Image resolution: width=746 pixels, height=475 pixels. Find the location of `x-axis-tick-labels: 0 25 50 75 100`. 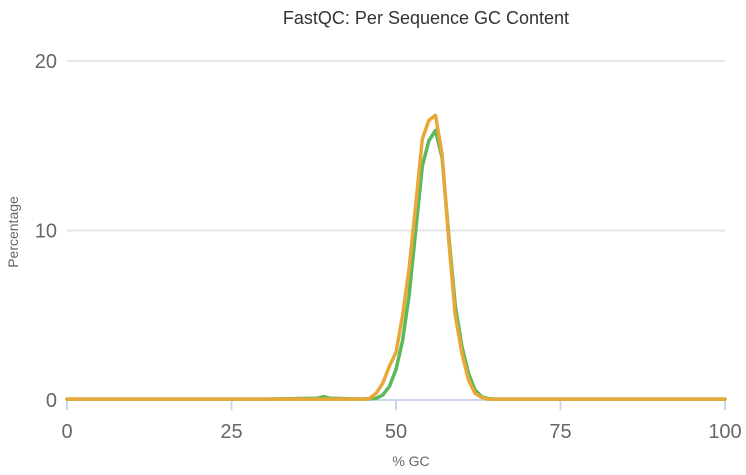

x-axis-tick-labels: 0 25 50 75 100 is located at coordinates (401, 432).